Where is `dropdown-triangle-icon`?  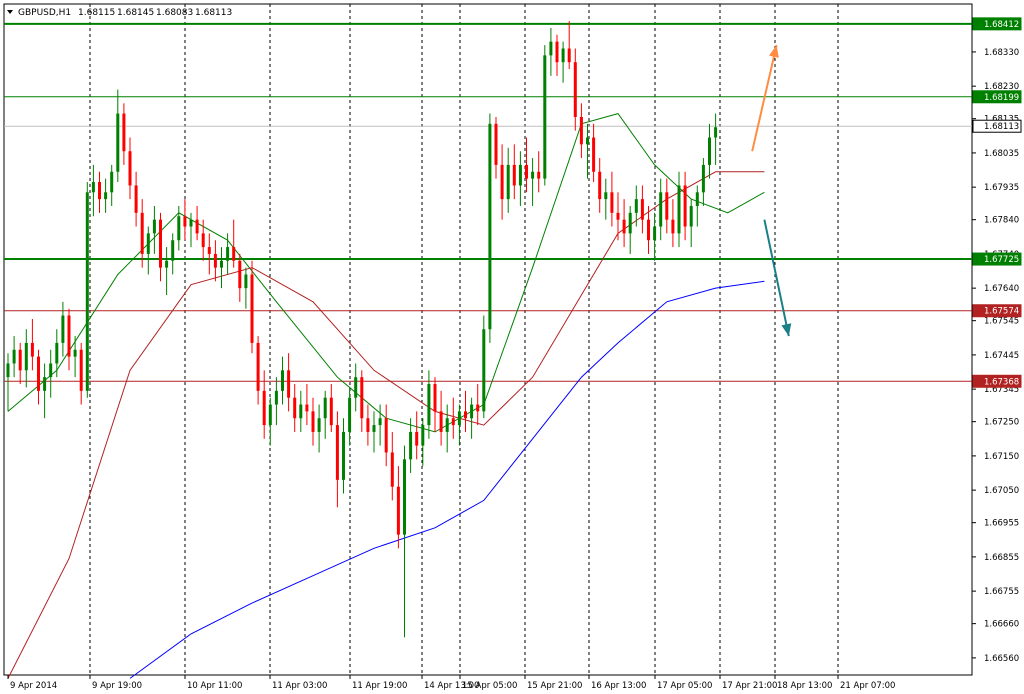
dropdown-triangle-icon is located at coordinates (10, 12).